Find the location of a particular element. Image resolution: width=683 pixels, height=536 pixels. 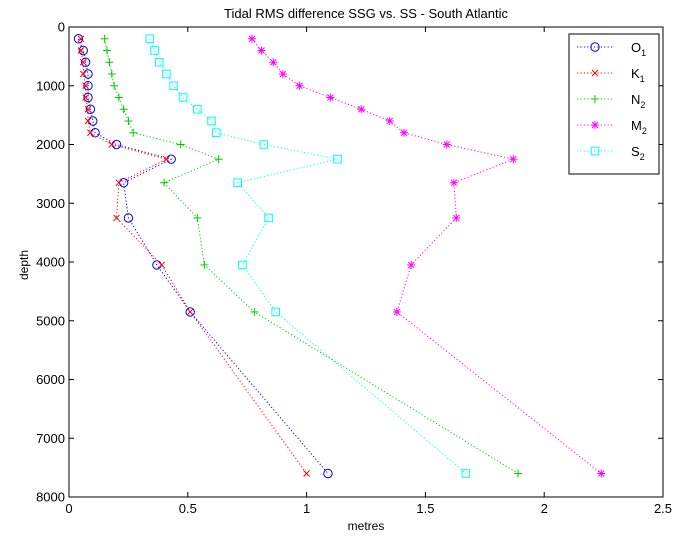

x-tick-label: 1.5 is located at coordinates (425, 508).